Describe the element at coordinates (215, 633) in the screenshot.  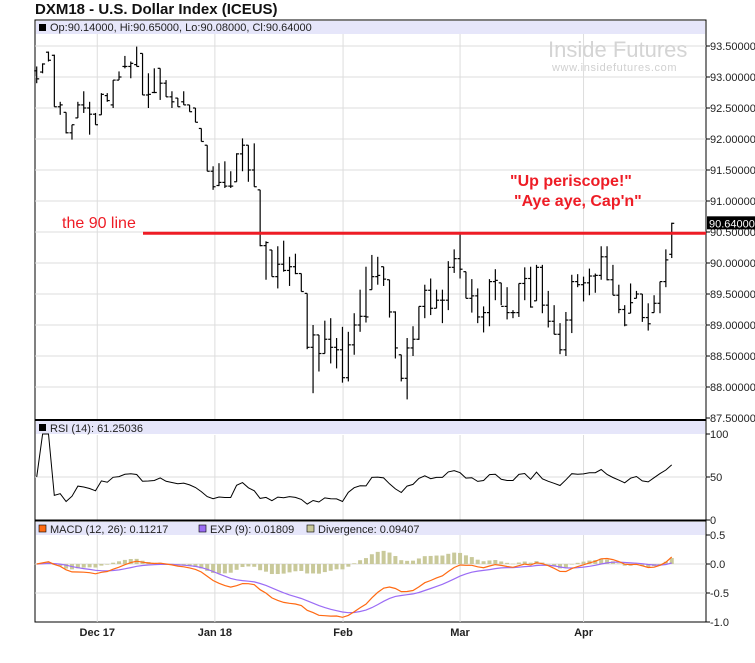
I see `x-tick-label: Jan 18` at that location.